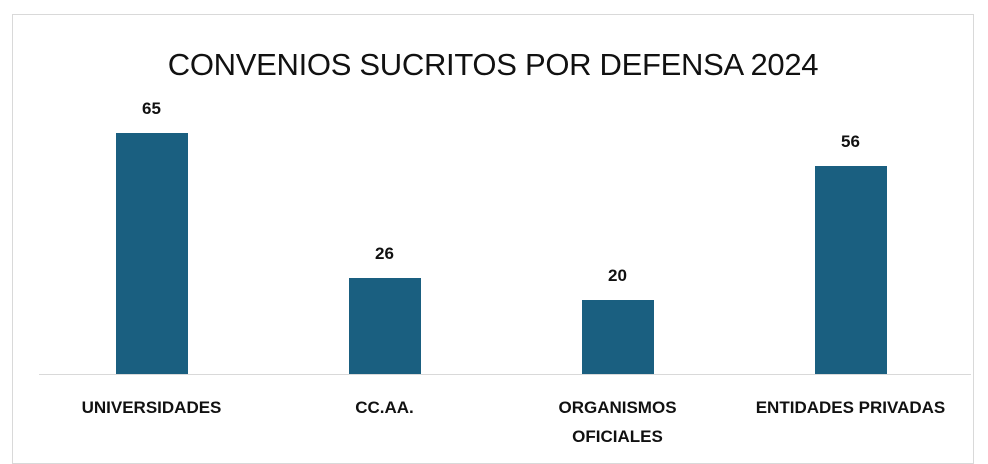 This screenshot has width=988, height=464. Describe the element at coordinates (151, 108) in the screenshot. I see `value-label: 65` at that location.